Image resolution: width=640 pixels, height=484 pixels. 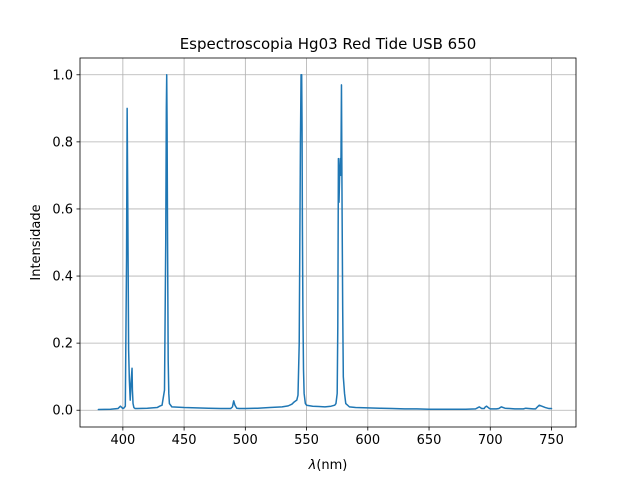 What do you see at coordinates (429, 440) in the screenshot?
I see `x-tick-label: 650` at bounding box center [429, 440].